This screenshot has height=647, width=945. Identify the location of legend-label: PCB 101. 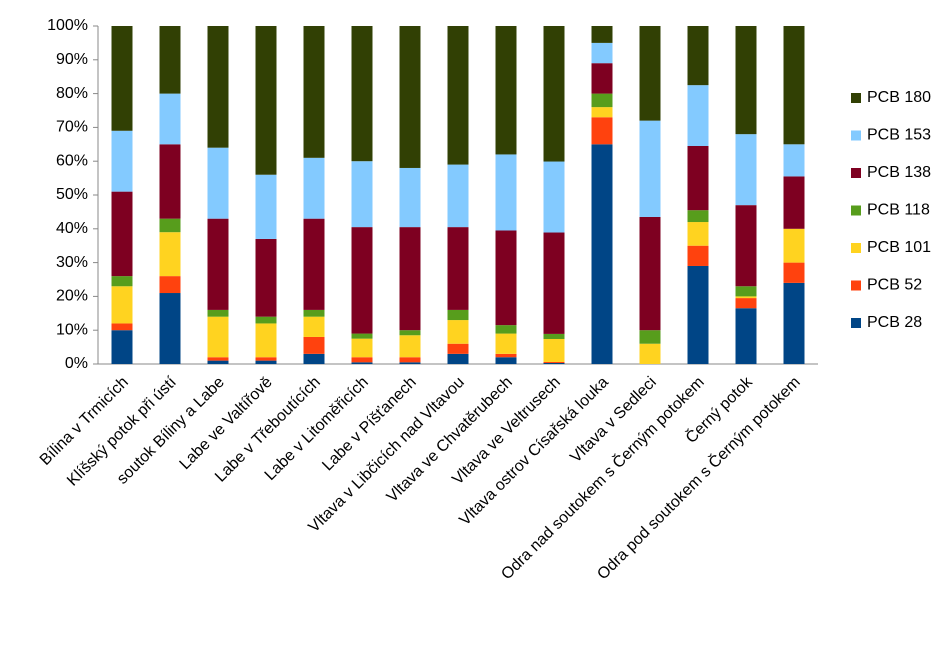
(899, 247).